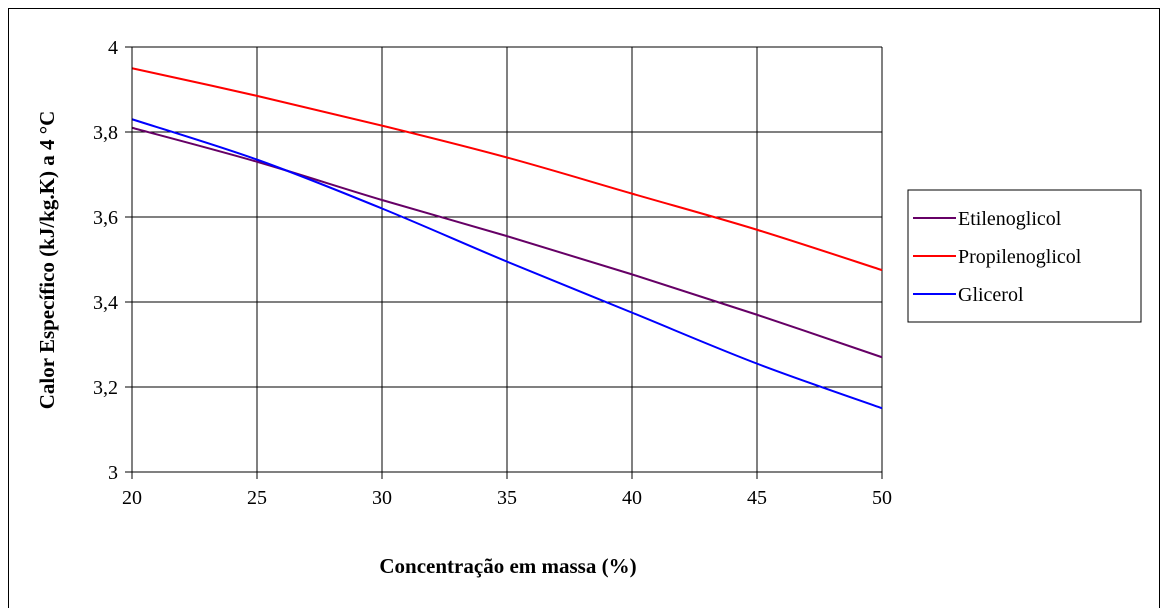  I want to click on y-tick-label: 3,2, so click(105, 388).